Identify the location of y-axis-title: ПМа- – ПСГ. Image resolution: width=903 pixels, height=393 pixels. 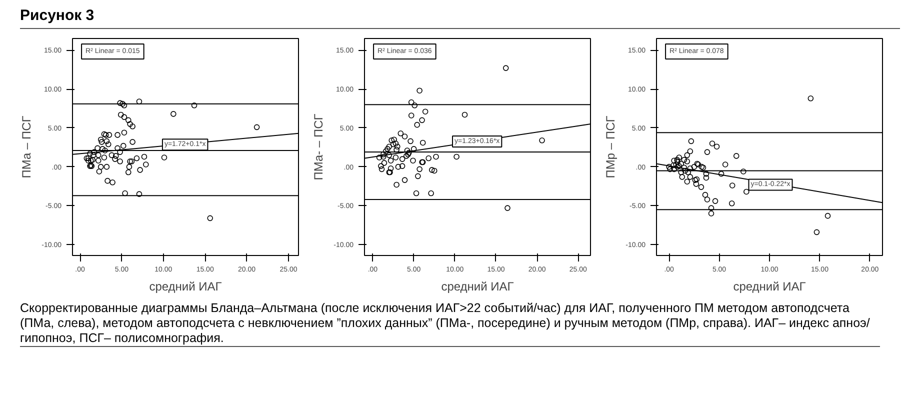
(319, 147).